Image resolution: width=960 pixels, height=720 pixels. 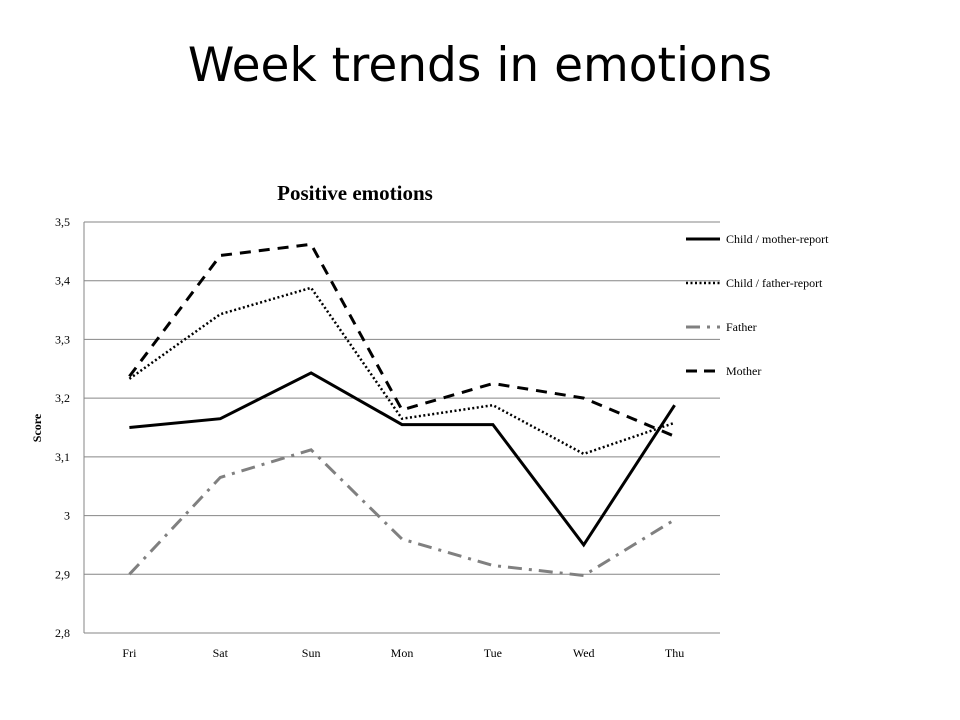 I want to click on y-tick-label: 3,5, so click(x=62, y=222).